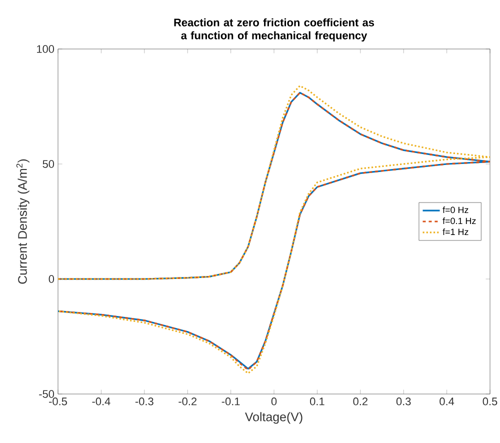 This screenshot has width=500, height=443. Describe the element at coordinates (144, 402) in the screenshot. I see `x-tick-label: -0.3` at that location.